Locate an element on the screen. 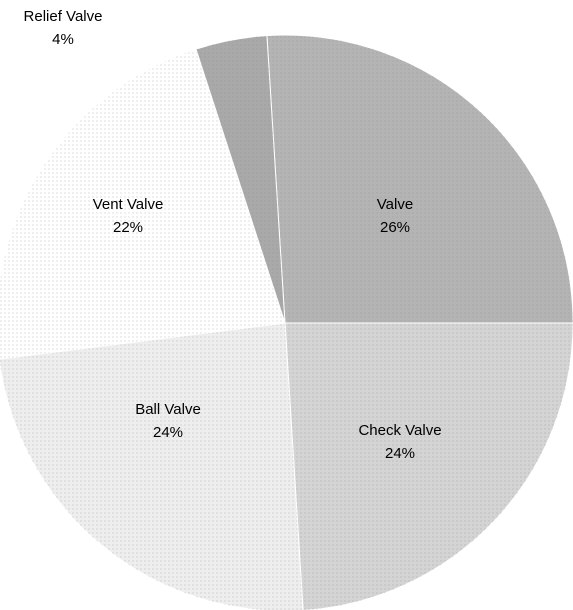 The height and width of the screenshot is (610, 573). slice-label: Ball Valve is located at coordinates (168, 409).